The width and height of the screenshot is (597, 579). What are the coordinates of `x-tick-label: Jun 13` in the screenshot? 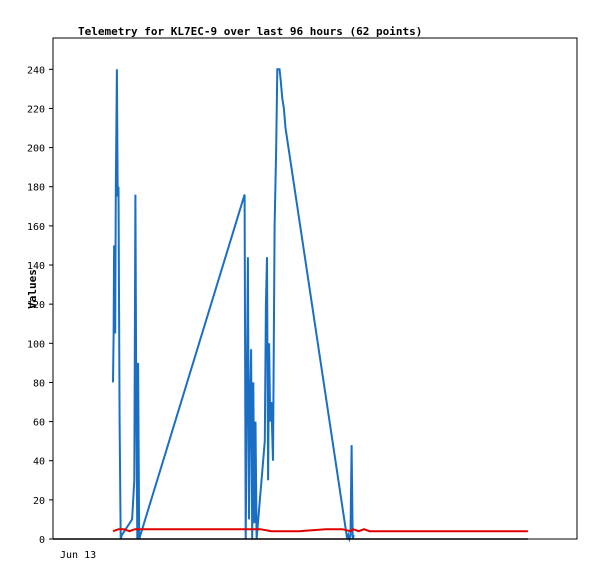 It's located at (78, 555).